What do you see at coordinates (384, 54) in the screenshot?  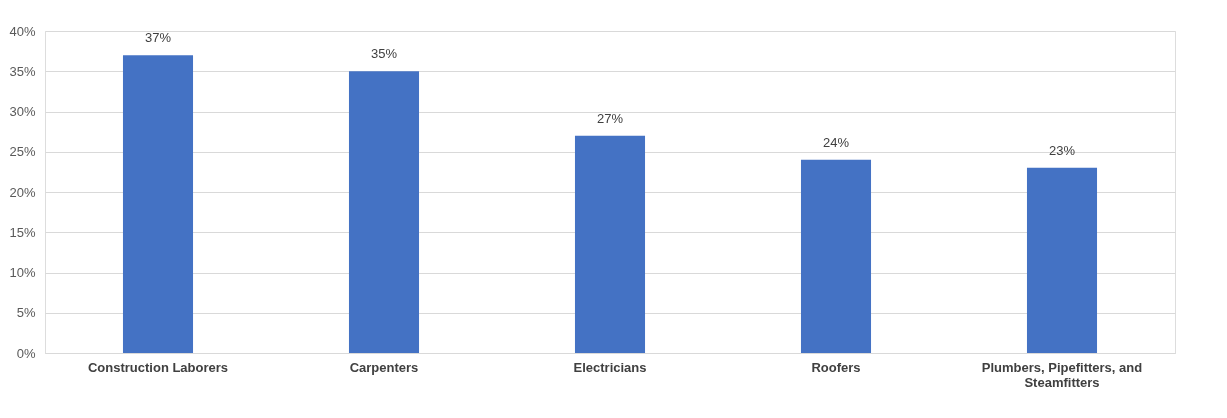 I see `data-label: 35%` at bounding box center [384, 54].